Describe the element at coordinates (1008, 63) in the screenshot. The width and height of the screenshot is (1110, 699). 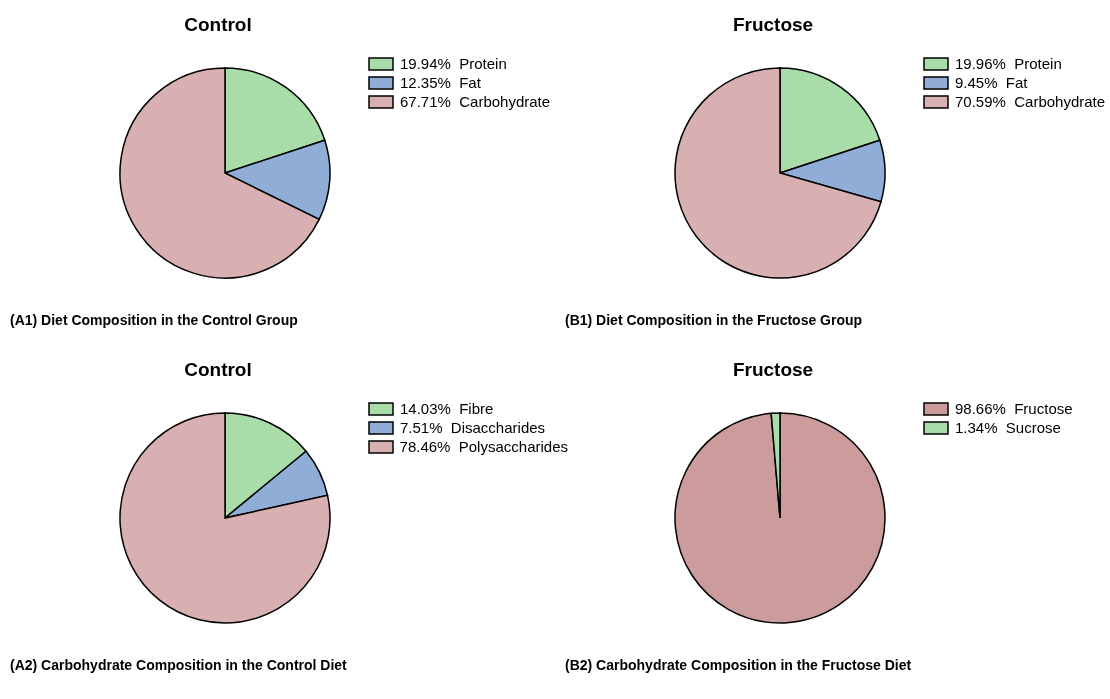
I see `legend-label: 19.96% Protein` at that location.